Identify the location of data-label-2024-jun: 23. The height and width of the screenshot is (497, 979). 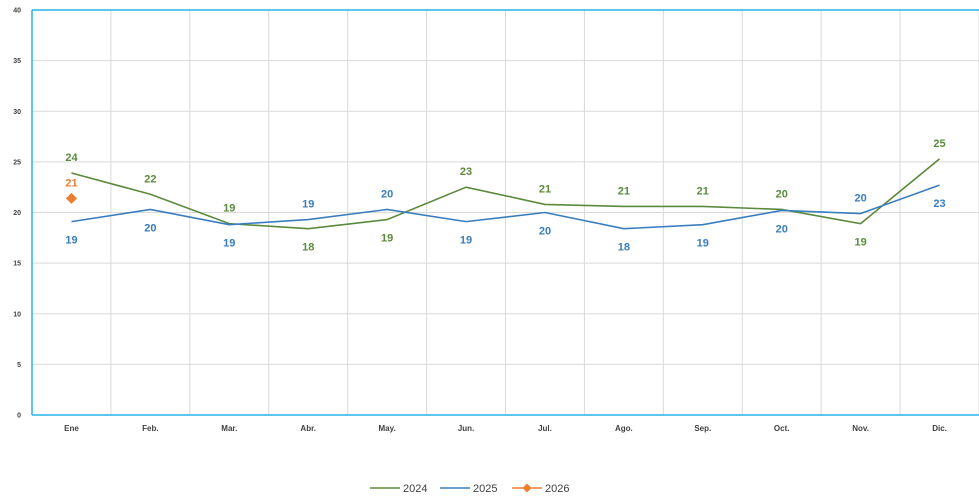
(466, 172).